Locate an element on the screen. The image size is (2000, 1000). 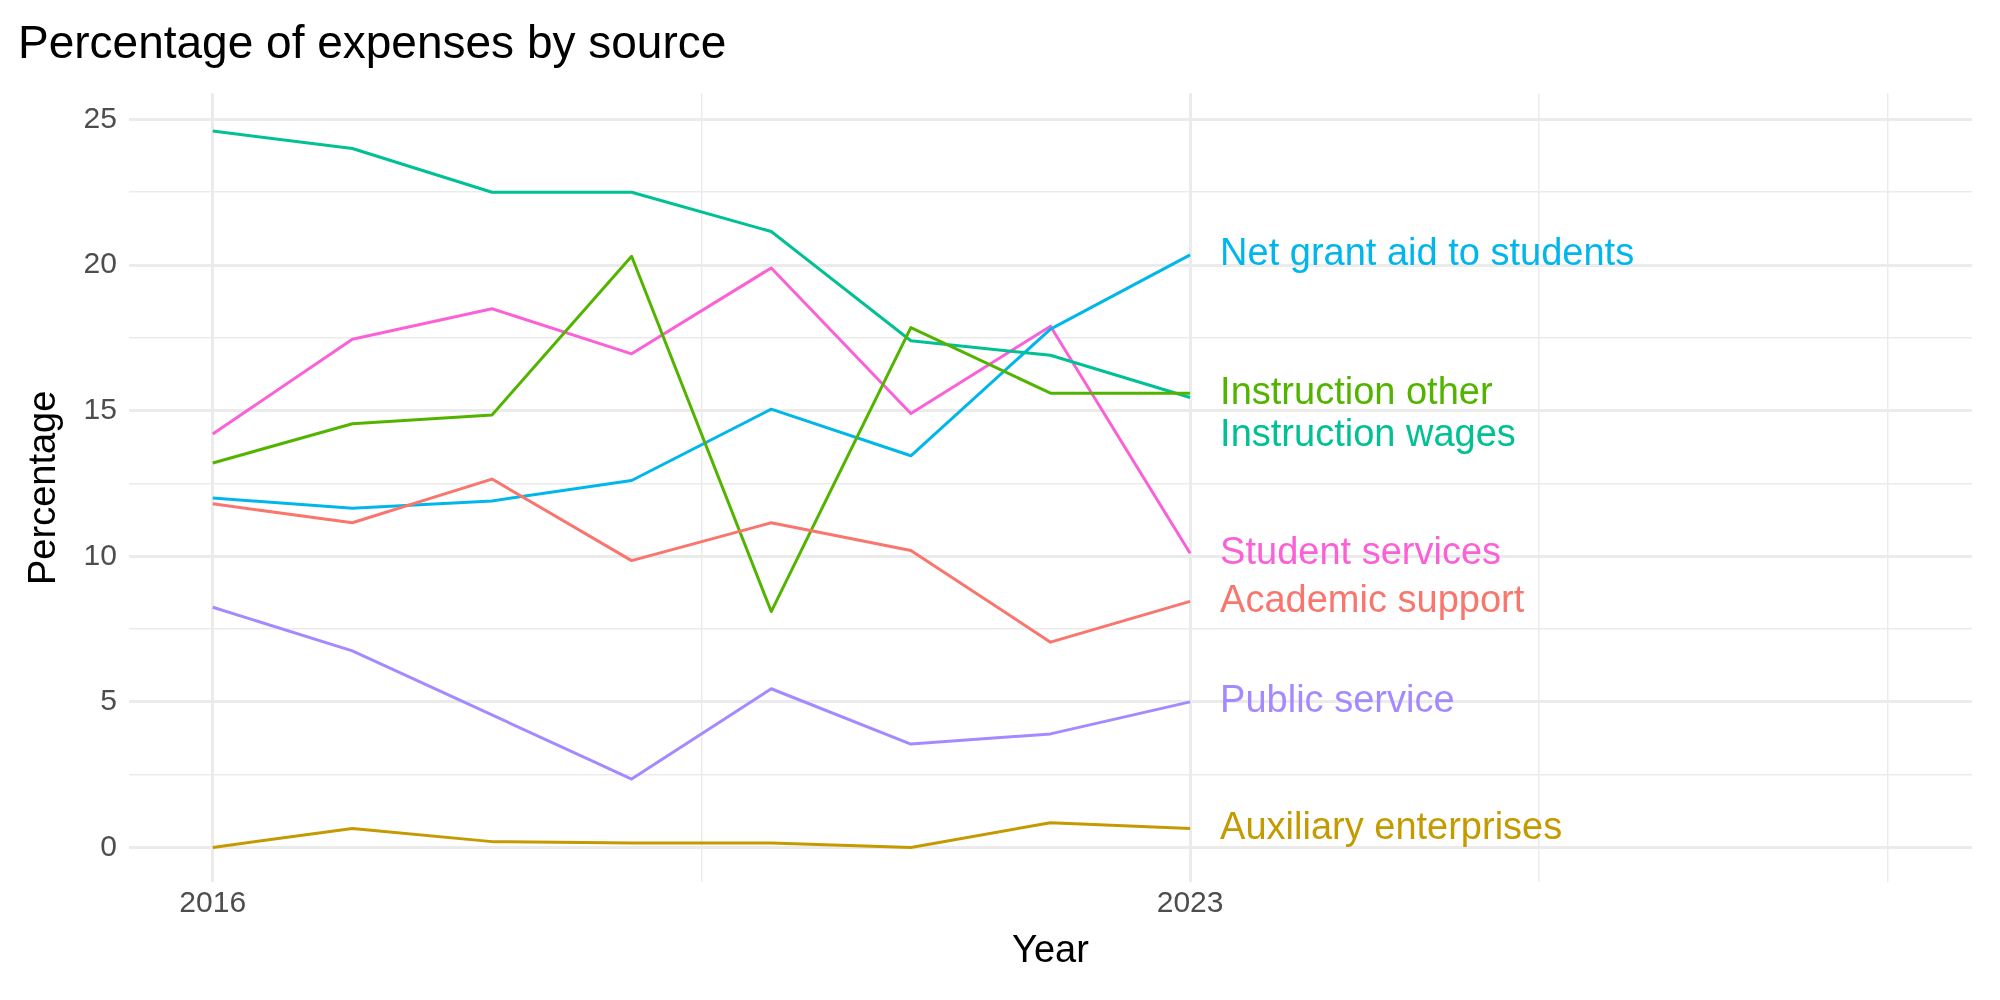
x-axis-title: Year is located at coordinates (1051, 948).